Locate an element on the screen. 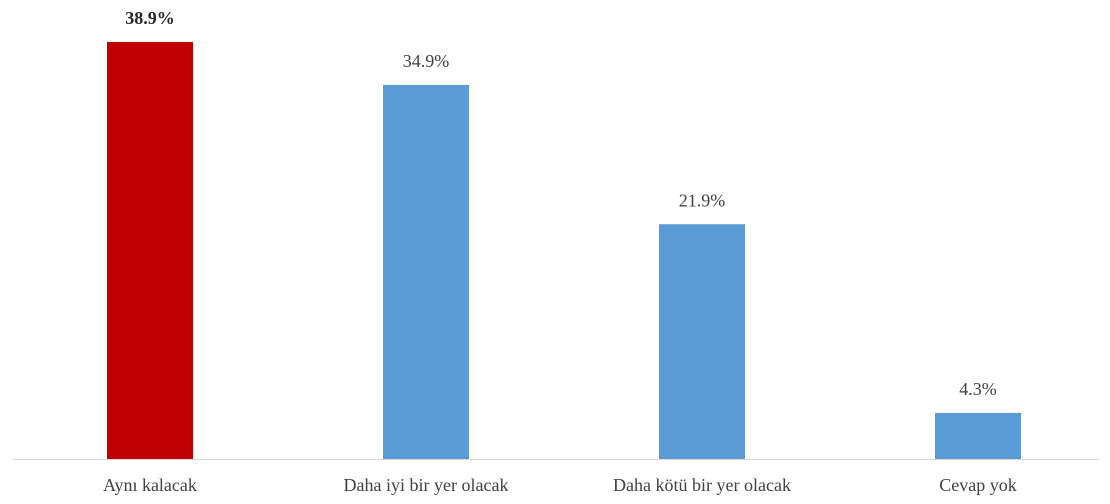  data-label: 21.9% is located at coordinates (702, 200).